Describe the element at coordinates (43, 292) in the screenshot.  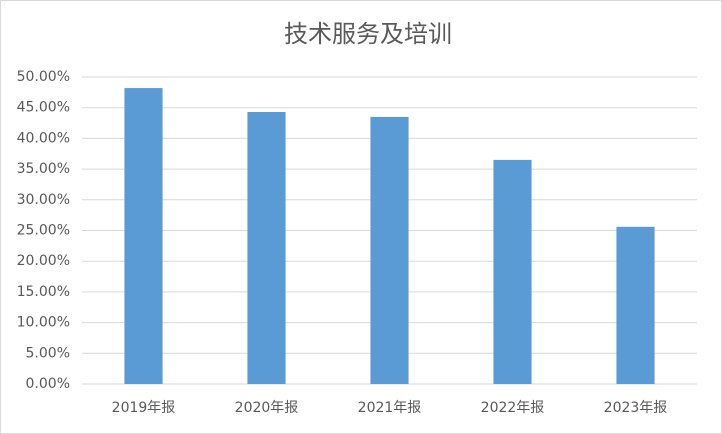
I see `y-tick-label: 15.00%` at that location.